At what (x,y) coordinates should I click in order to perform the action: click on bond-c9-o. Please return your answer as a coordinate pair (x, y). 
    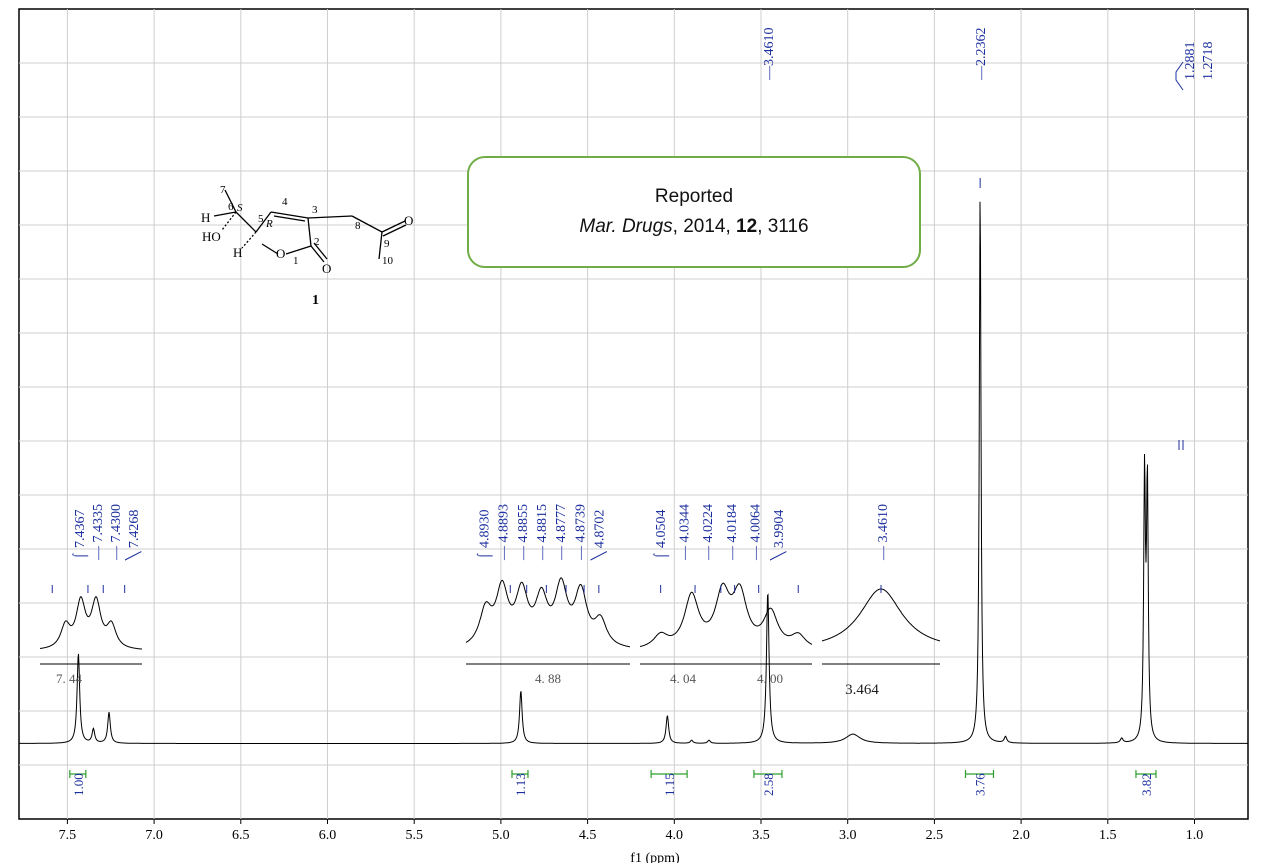
    Looking at the image, I should click on (393, 226).